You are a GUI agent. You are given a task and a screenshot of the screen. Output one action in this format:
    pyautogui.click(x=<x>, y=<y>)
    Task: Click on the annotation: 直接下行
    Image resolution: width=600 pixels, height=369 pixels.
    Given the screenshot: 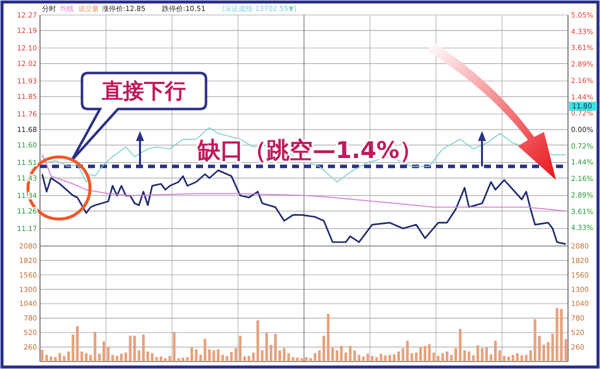 What is the action you would take?
    pyautogui.click(x=143, y=91)
    